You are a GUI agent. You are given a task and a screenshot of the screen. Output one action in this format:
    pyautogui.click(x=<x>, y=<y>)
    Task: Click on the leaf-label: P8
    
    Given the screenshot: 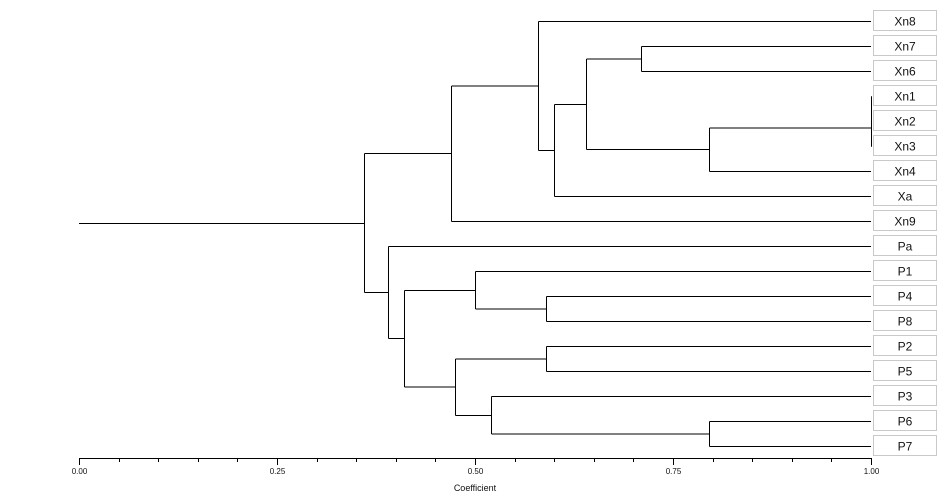 What is the action you would take?
    pyautogui.click(x=905, y=320)
    